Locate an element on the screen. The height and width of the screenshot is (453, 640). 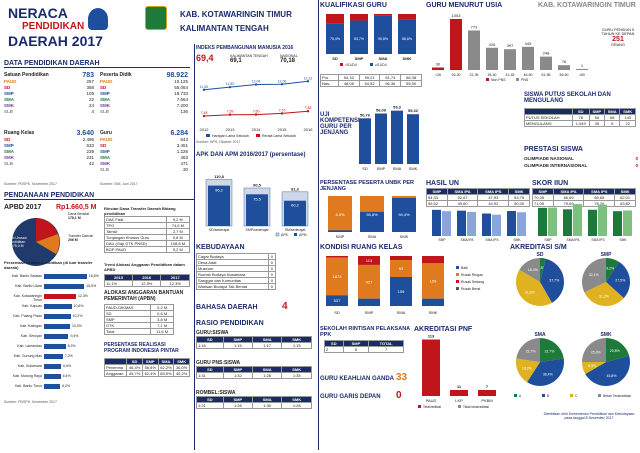
stat-value: 257 is located at coordinates (90, 81).